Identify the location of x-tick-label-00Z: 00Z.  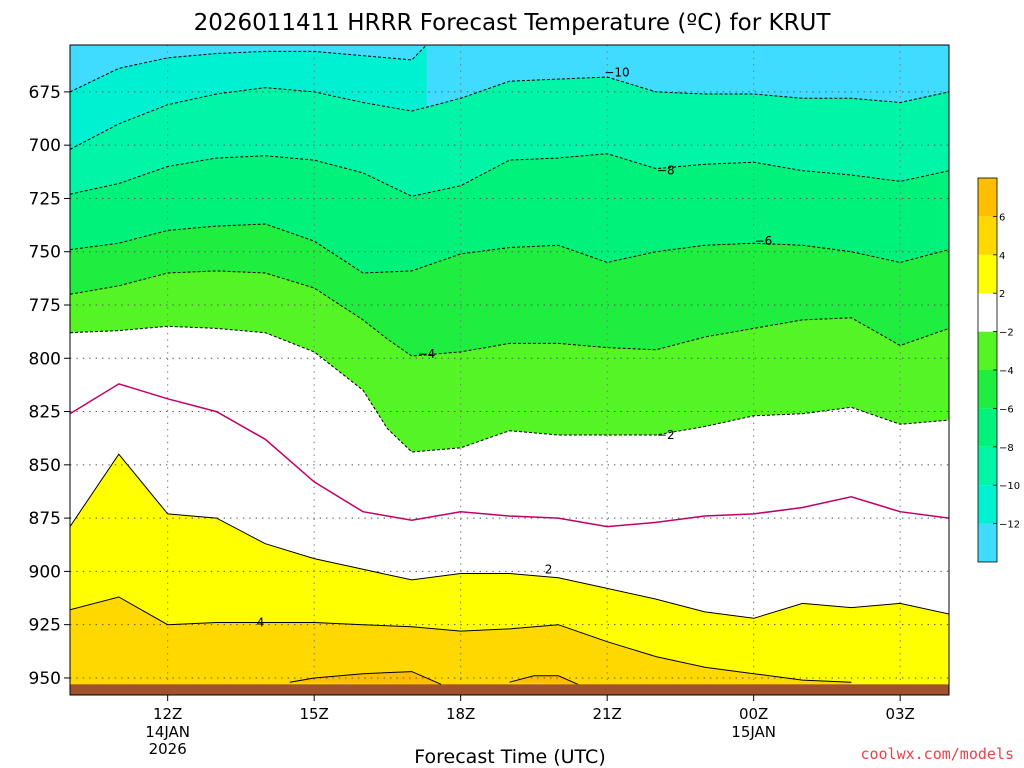
(753, 714).